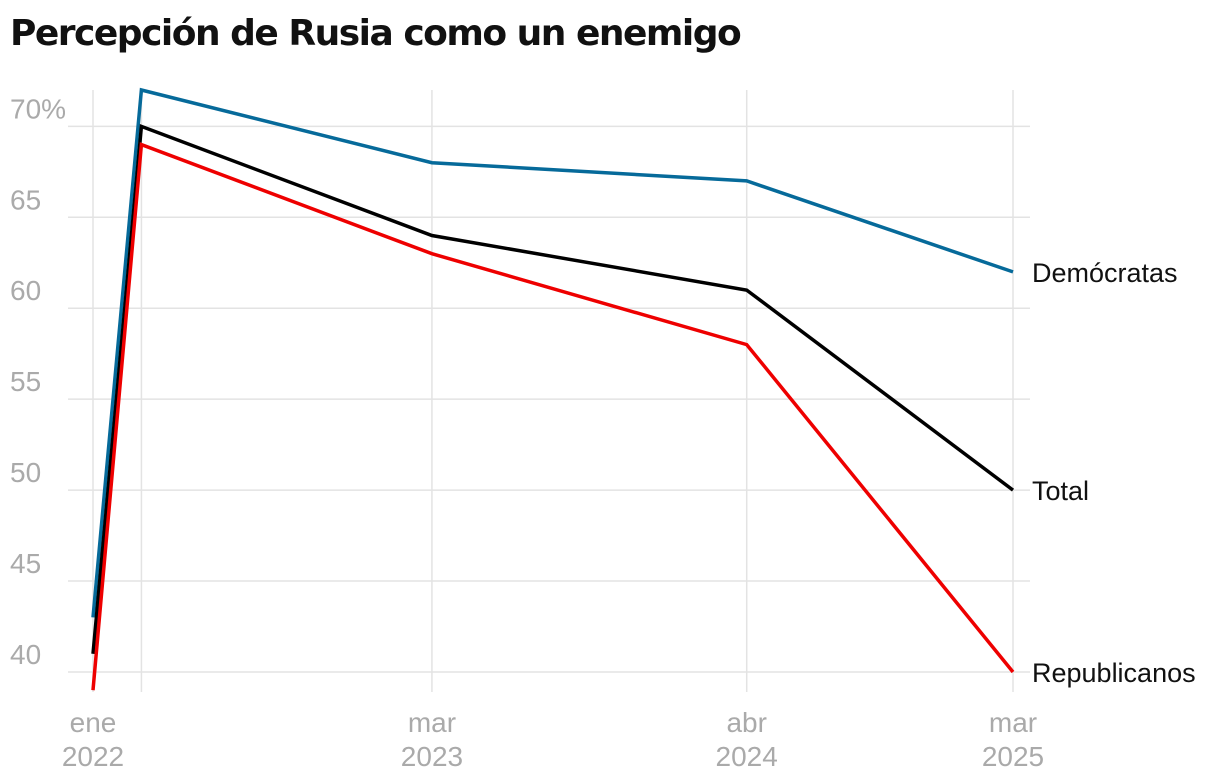  What do you see at coordinates (1013, 756) in the screenshot?
I see `x-tick-year: 2025` at bounding box center [1013, 756].